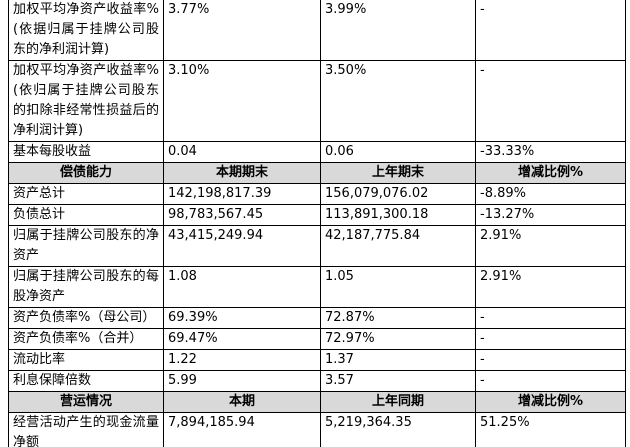 Image resolution: width=630 pixels, height=447 pixels. Describe the element at coordinates (242, 318) in the screenshot. I see `cell: 69.39%` at that location.